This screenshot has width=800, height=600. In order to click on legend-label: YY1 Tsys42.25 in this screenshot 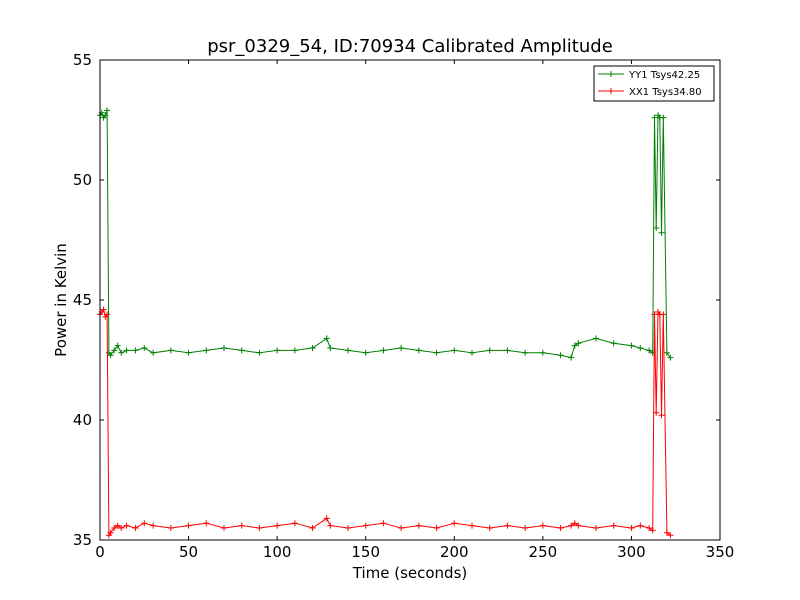, I will do `click(664, 75)`.